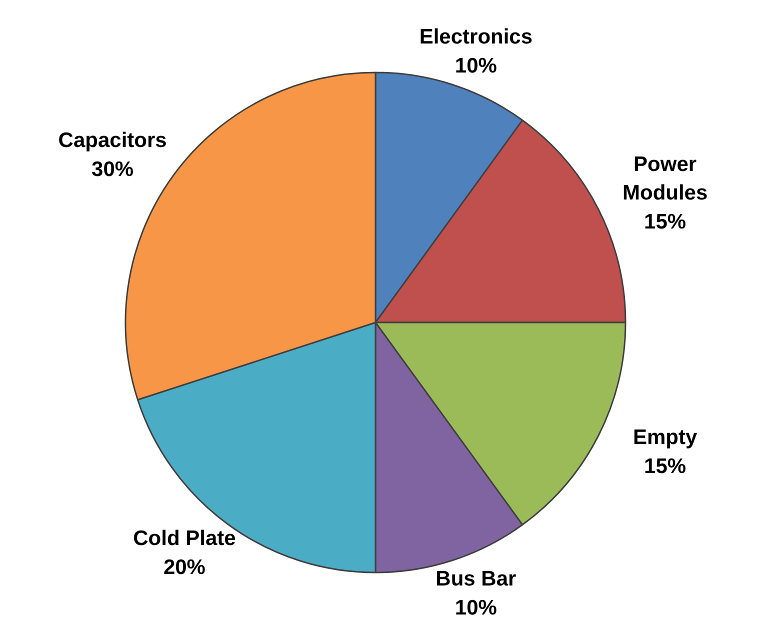  What do you see at coordinates (476, 579) in the screenshot?
I see `slice-label: Bus Bar` at bounding box center [476, 579].